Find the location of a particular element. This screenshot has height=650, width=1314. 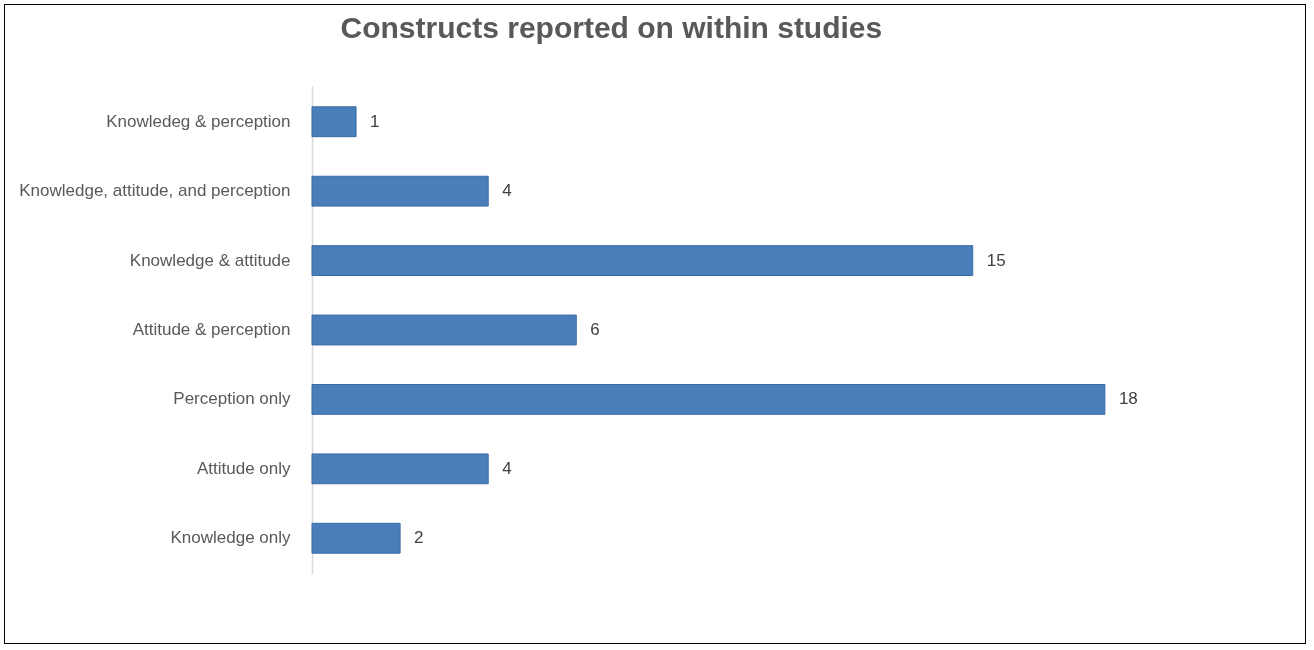

data-label: 15 is located at coordinates (996, 260).